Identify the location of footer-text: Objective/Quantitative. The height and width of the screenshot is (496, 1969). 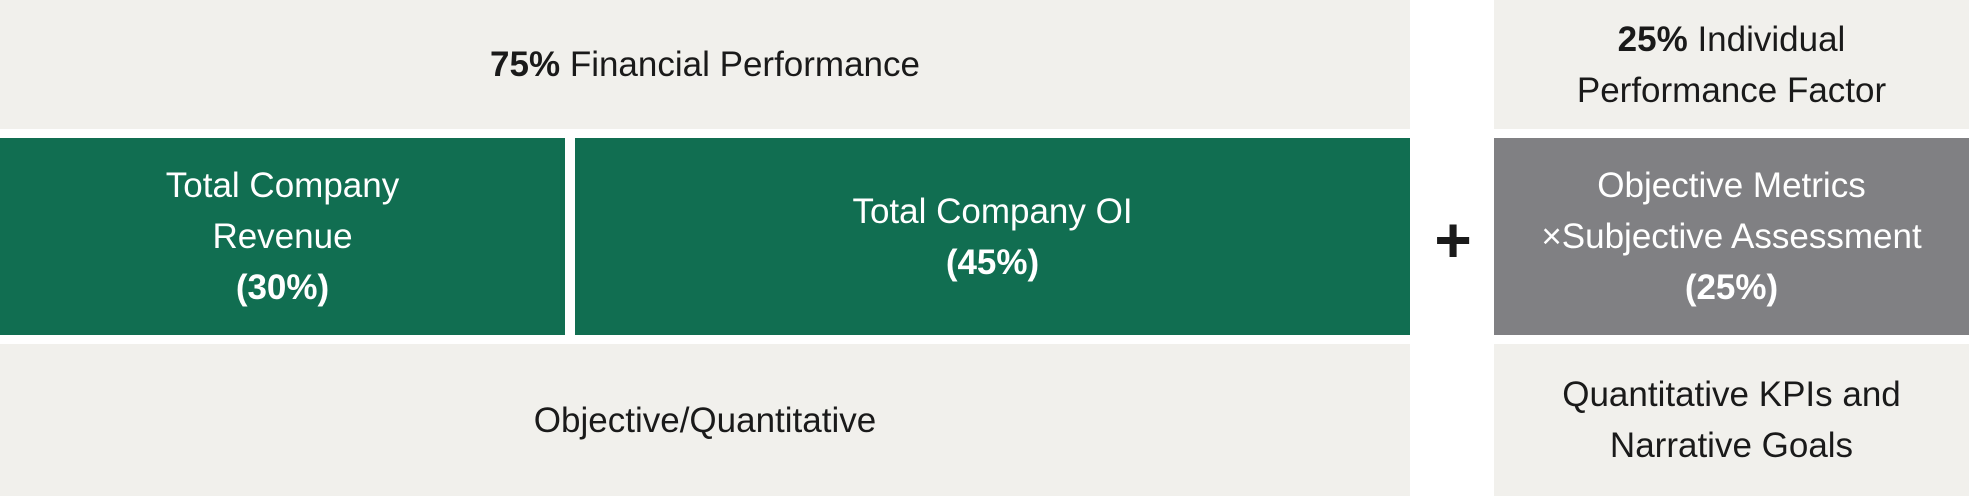
(705, 420).